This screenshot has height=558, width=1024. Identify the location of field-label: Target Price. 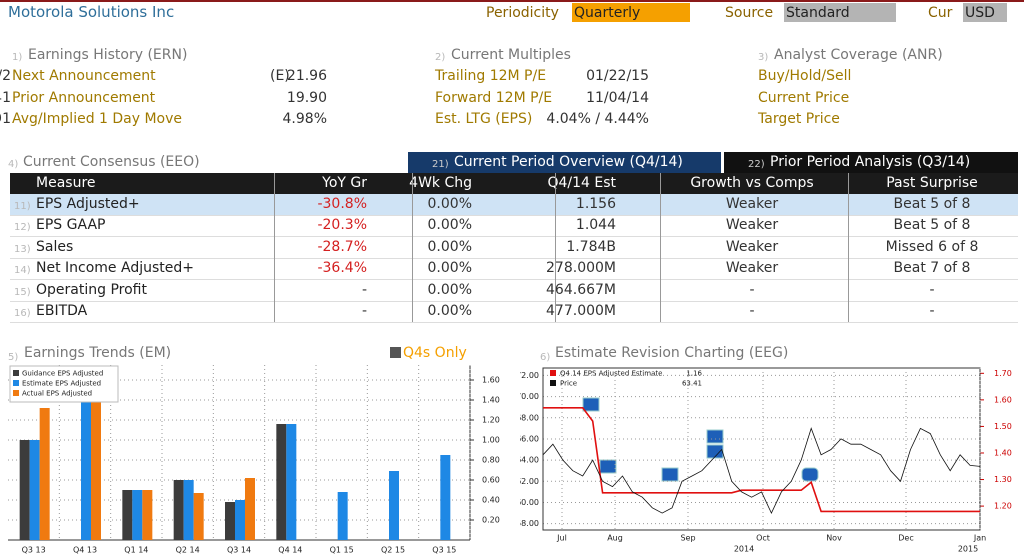
(799, 119).